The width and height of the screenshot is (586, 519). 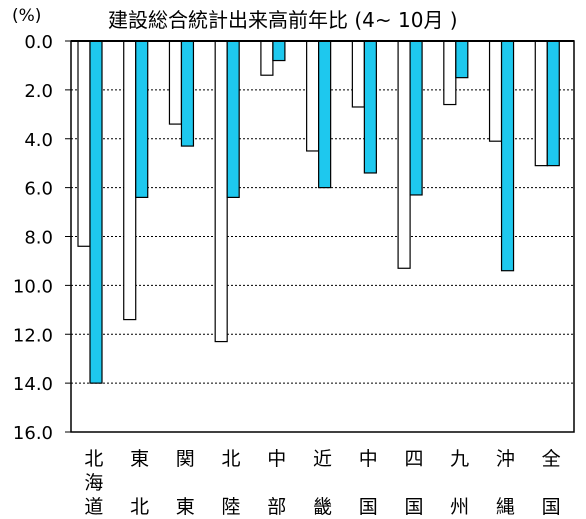 I want to click on x-tick-label: 近 畿, so click(x=322, y=483).